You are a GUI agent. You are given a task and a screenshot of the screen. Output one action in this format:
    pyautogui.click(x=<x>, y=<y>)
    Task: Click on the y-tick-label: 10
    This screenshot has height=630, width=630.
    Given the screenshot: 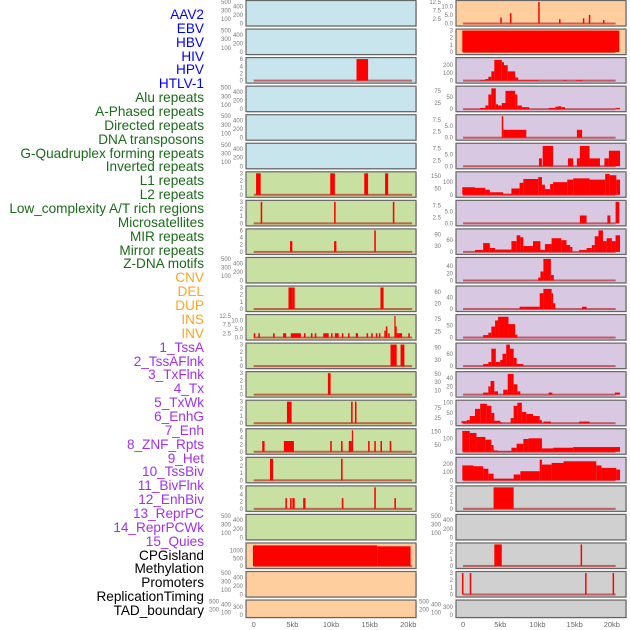 What is the action you would take?
    pyautogui.click(x=437, y=392)
    